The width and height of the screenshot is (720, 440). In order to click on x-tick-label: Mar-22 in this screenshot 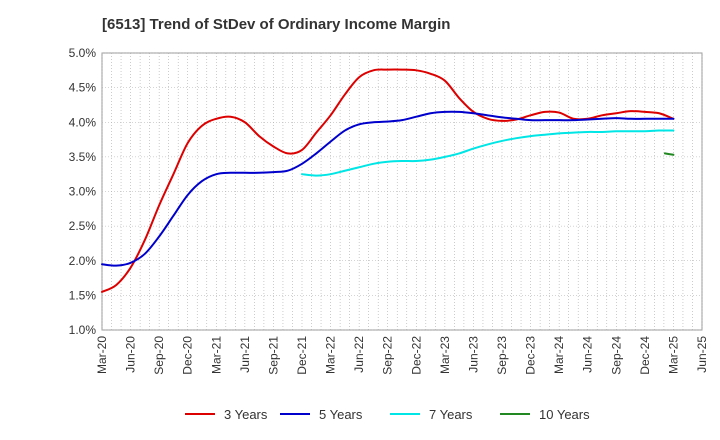, I will do `click(331, 355)`.